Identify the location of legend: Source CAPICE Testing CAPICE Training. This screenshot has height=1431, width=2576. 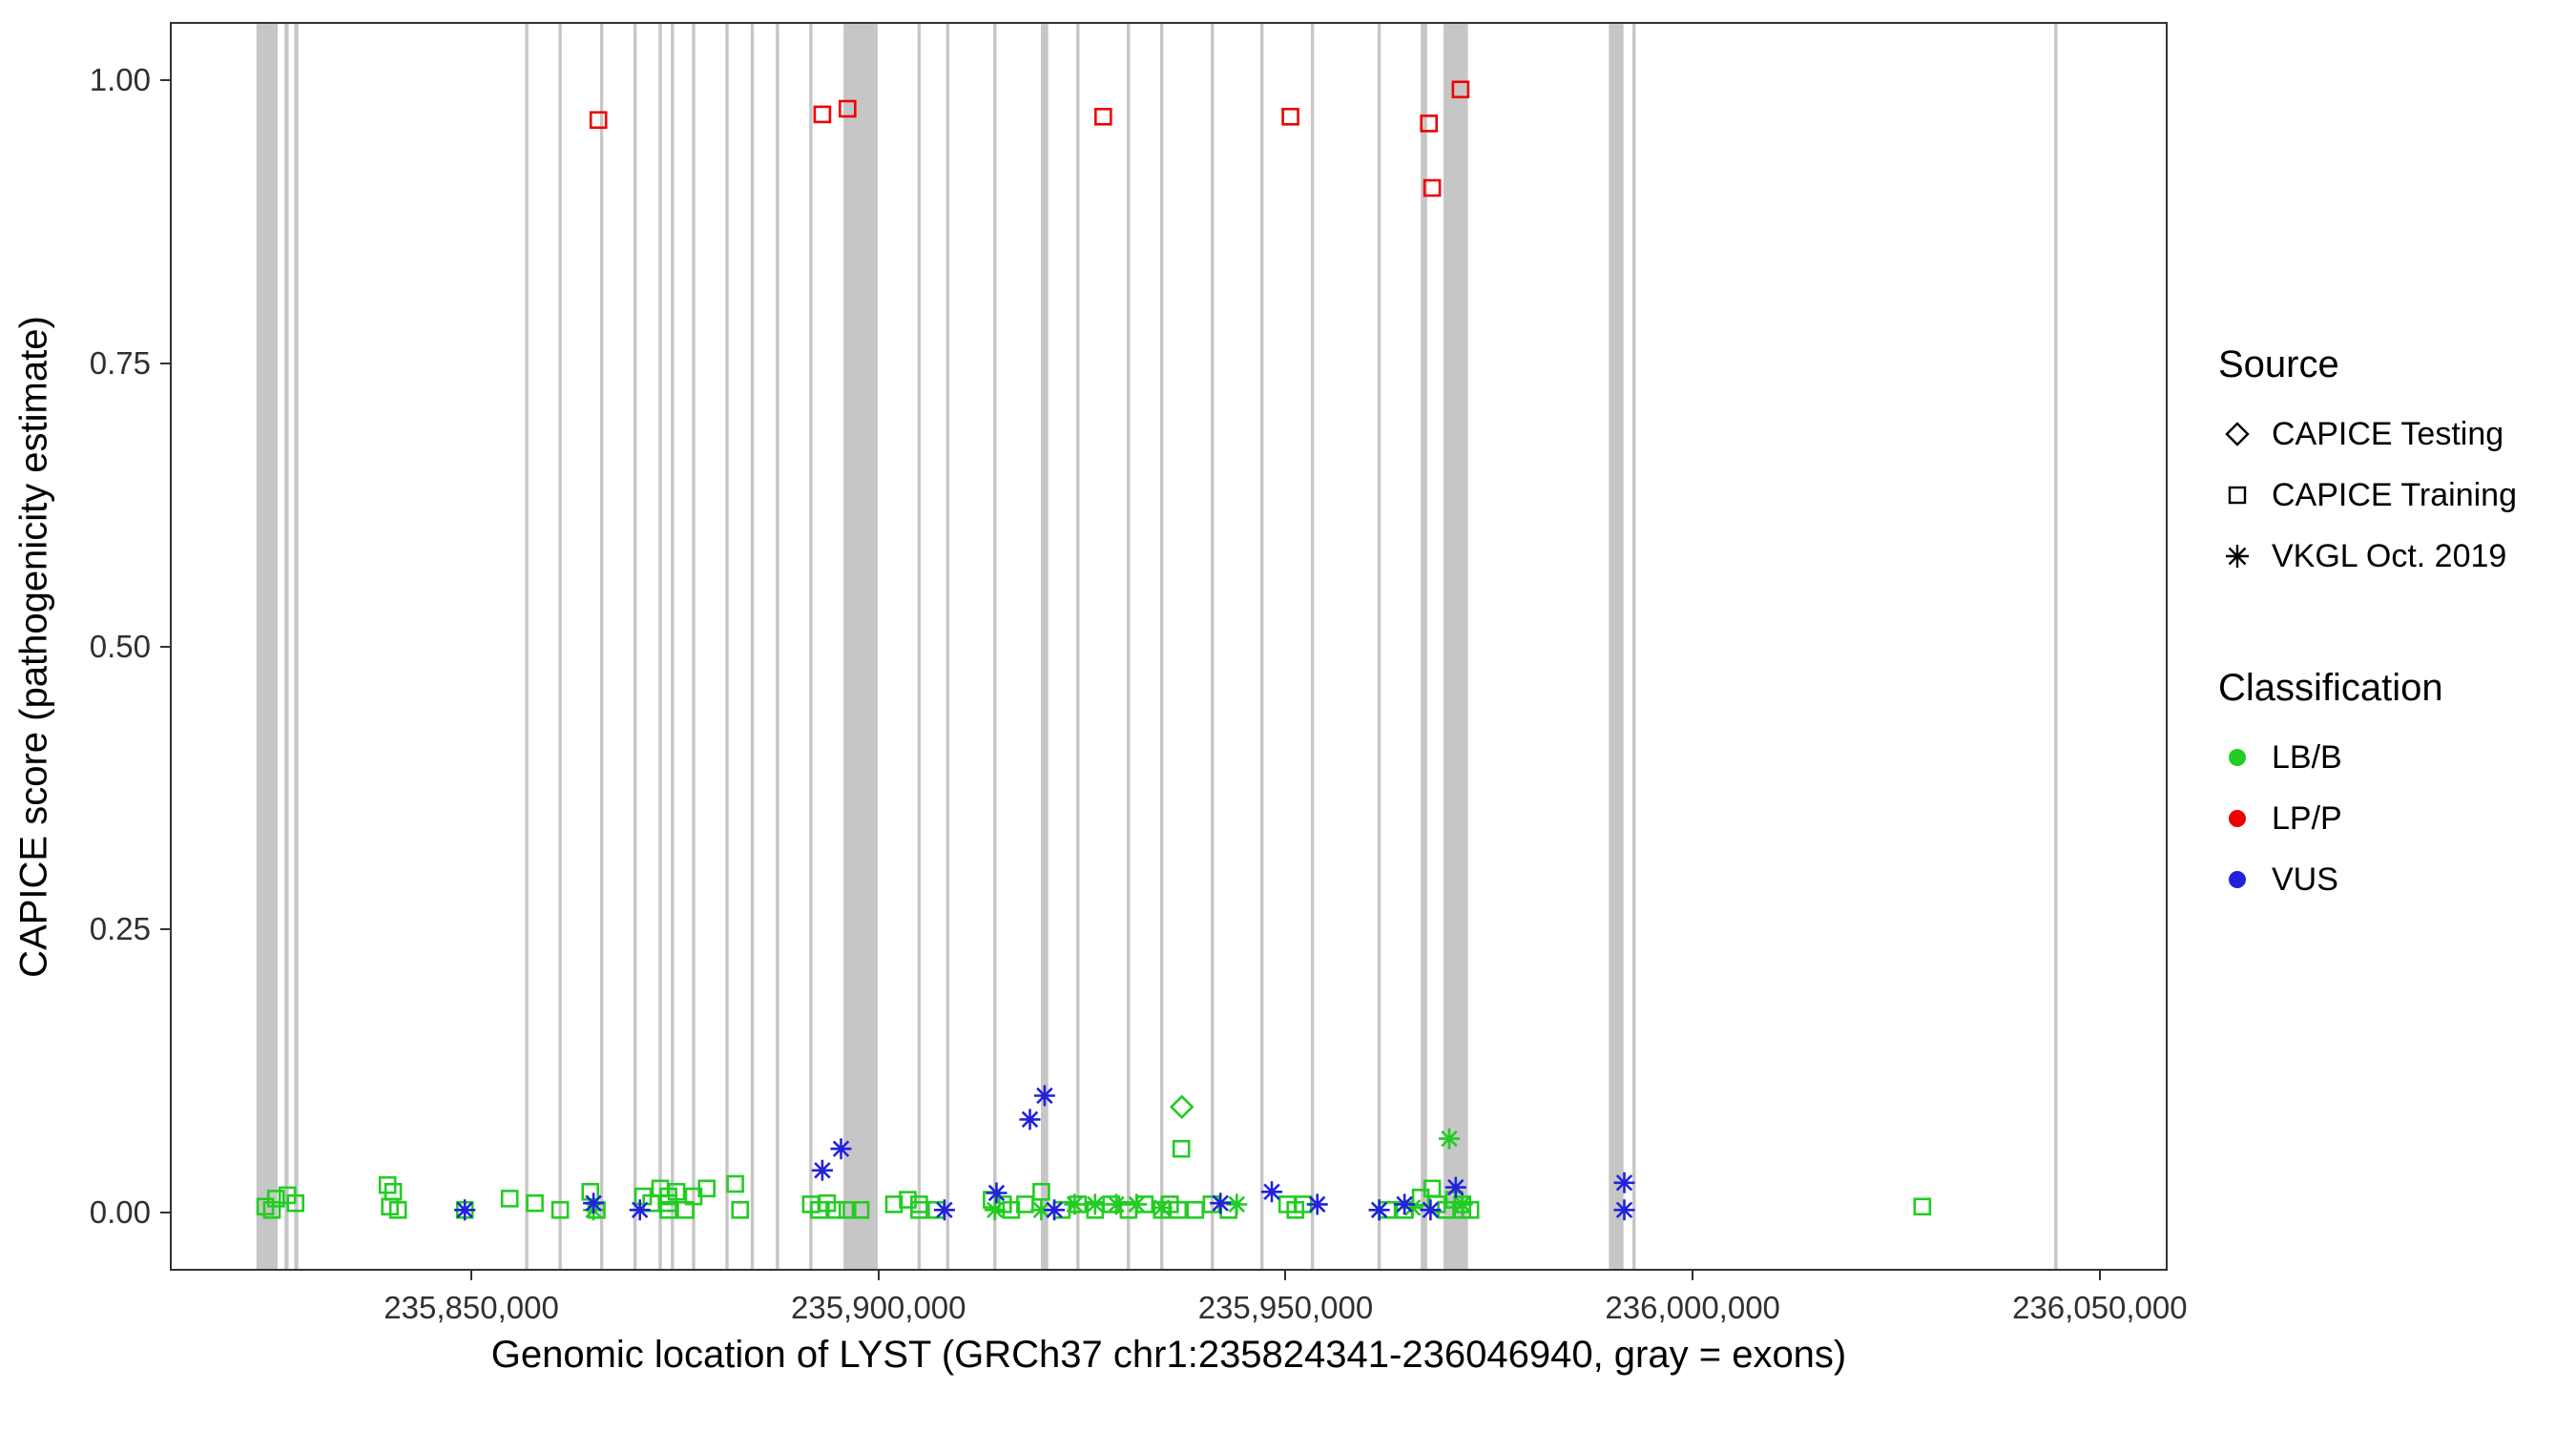
(2394, 667).